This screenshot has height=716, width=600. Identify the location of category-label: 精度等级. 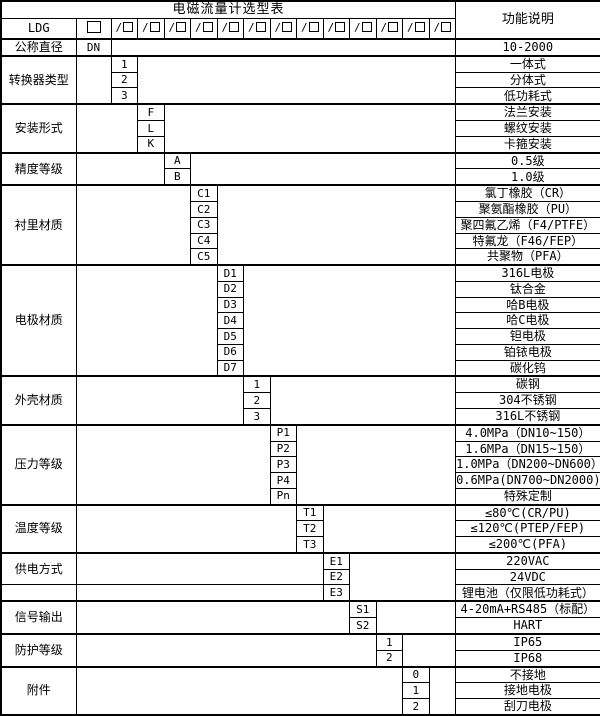
(38, 168).